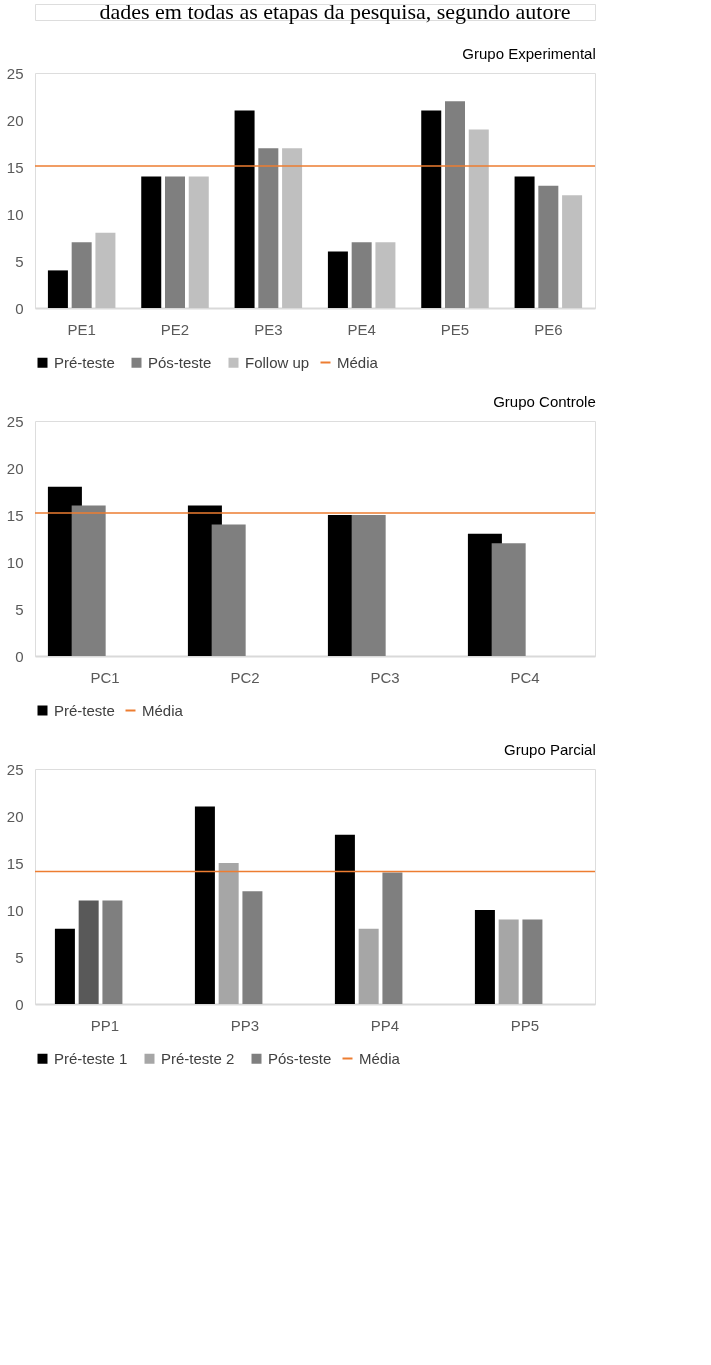  What do you see at coordinates (268, 329) in the screenshot?
I see `x-tick-label: PE3` at bounding box center [268, 329].